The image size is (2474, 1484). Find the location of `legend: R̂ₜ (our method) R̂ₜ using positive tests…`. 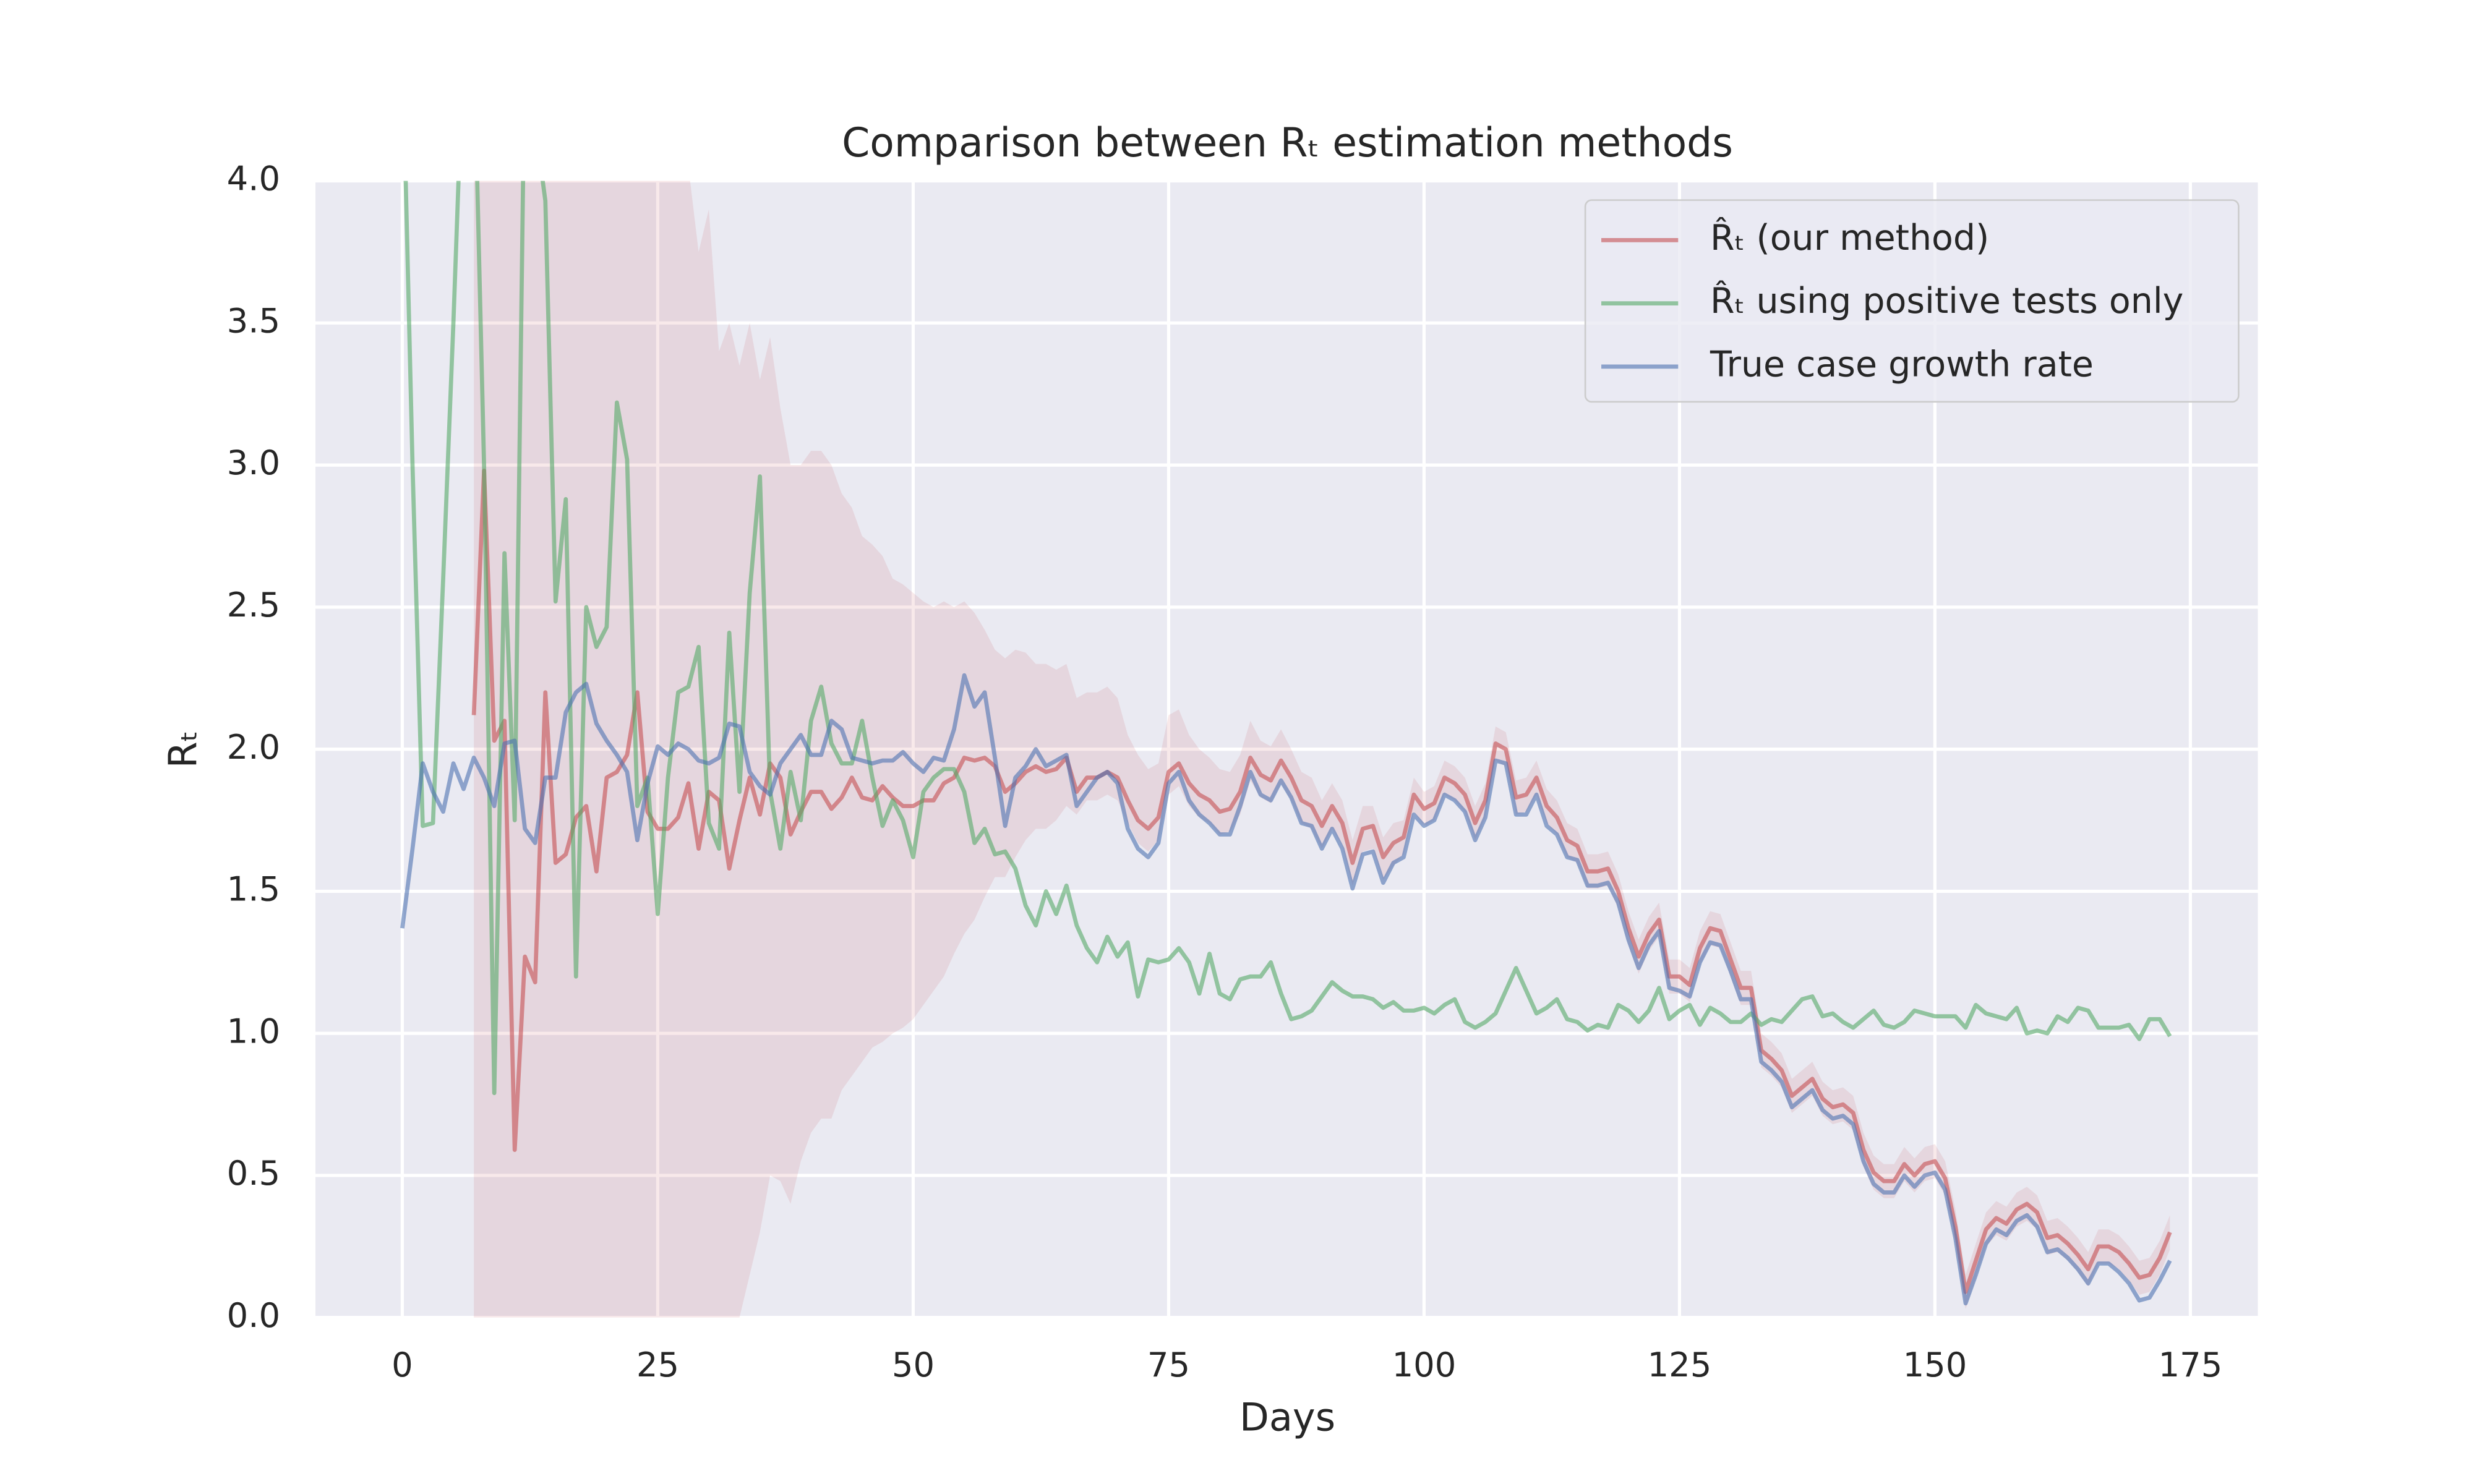

legend: R̂ₜ (our method) R̂ₜ using positive tests… is located at coordinates (1912, 301).